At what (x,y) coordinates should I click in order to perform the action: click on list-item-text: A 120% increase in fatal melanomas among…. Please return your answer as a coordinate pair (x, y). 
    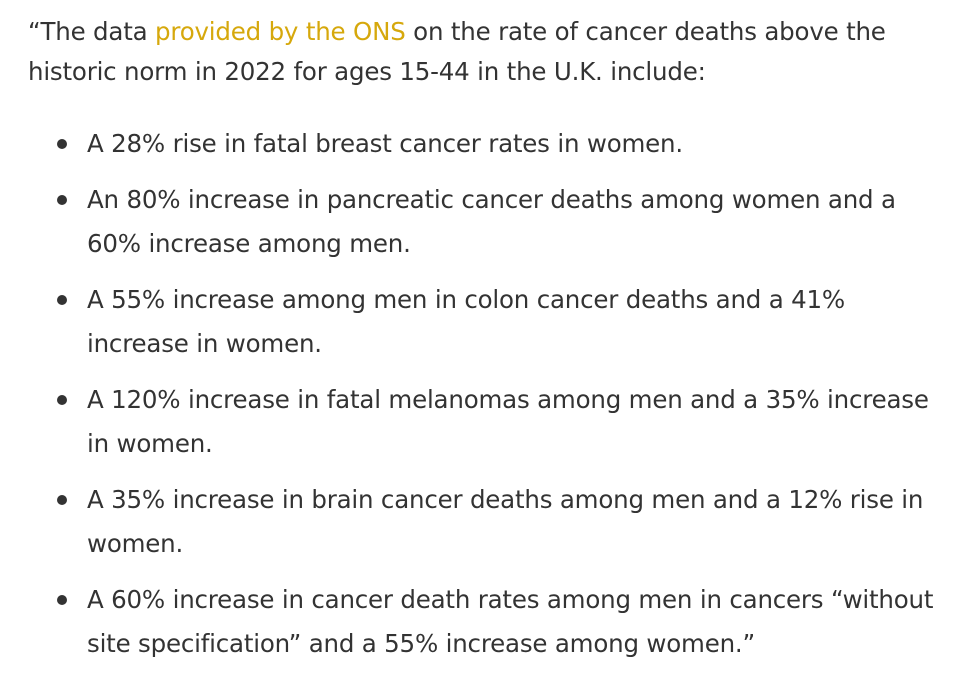
    Looking at the image, I should click on (508, 421).